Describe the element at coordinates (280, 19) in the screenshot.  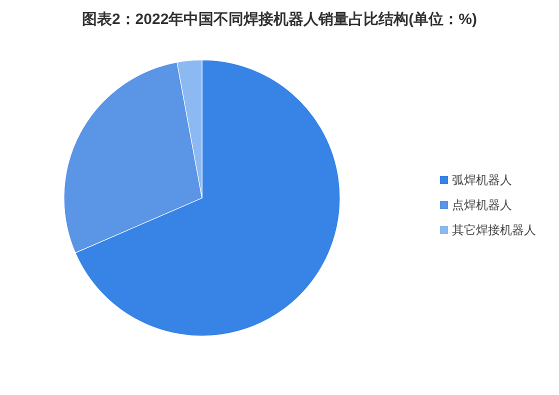
I see `chart-title: 图表2：2022年中国不同焊接机器人销量占比结构(单位：%)` at that location.